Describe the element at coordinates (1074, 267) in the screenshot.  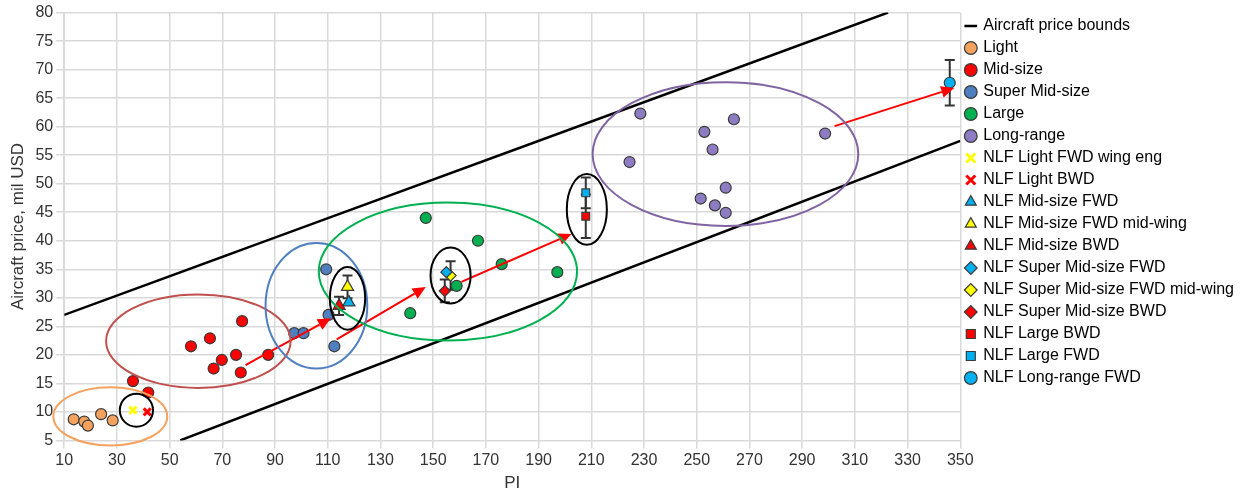
I see `legend-label: NLF Super Mid-size FWD` at that location.